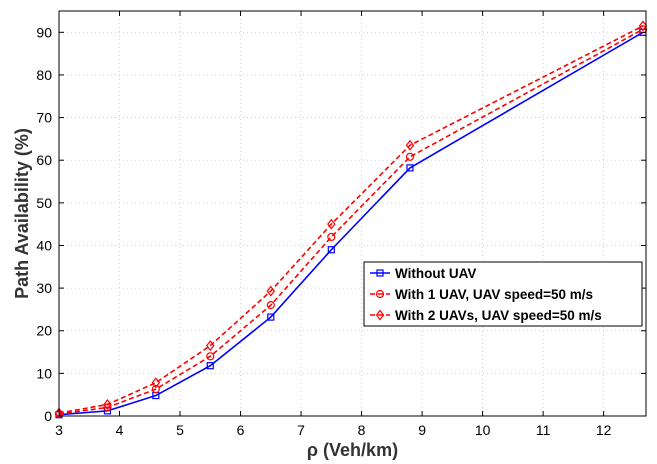 Image resolution: width=657 pixels, height=464 pixels. I want to click on y-tick-label: 40, so click(44, 245).